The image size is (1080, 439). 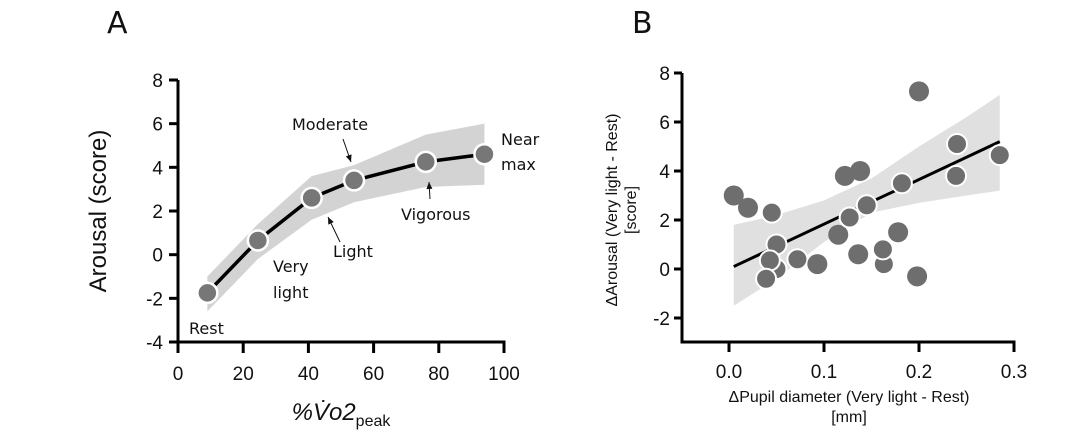 I want to click on panel-a-points-group, so click(x=346, y=223).